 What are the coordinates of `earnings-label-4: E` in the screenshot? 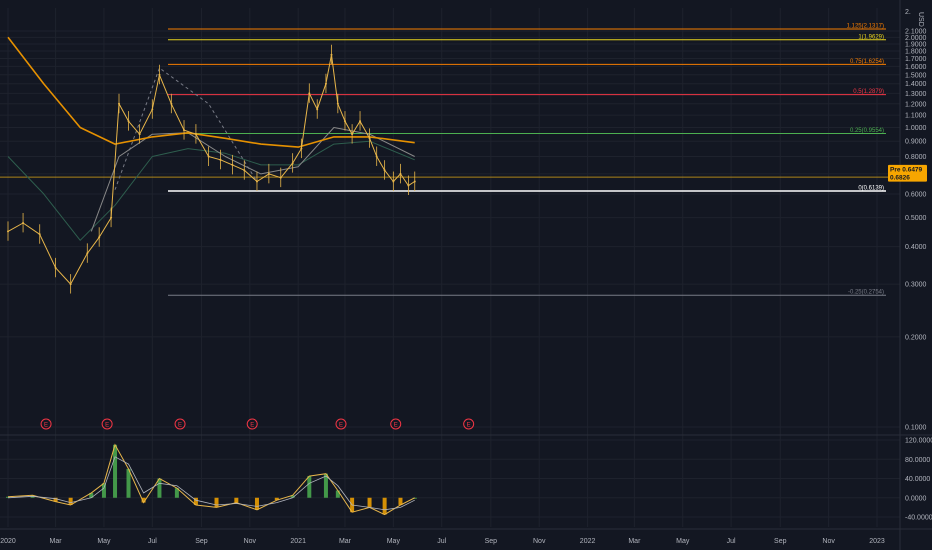 It's located at (341, 425).